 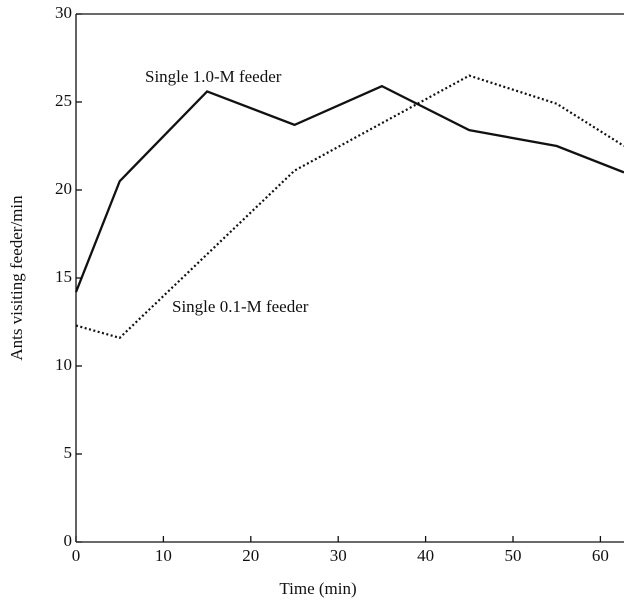 What do you see at coordinates (63, 276) in the screenshot?
I see `y-tick-label: 15` at bounding box center [63, 276].